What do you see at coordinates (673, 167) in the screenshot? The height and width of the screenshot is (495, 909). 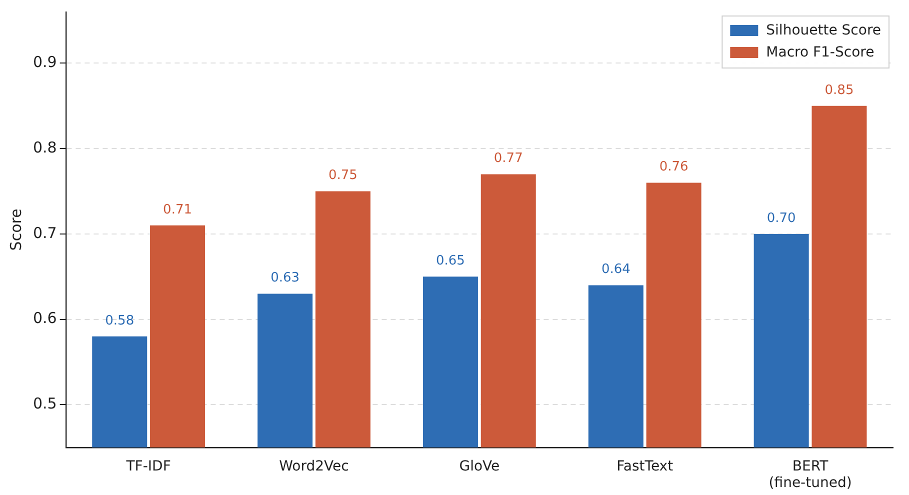 I see `data-label: 0.76` at bounding box center [673, 167].